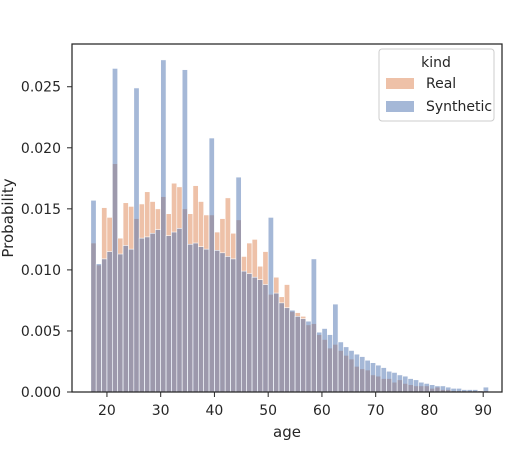 The width and height of the screenshot is (530, 450). Describe the element at coordinates (430, 411) in the screenshot. I see `x-tick-label: 80` at that location.